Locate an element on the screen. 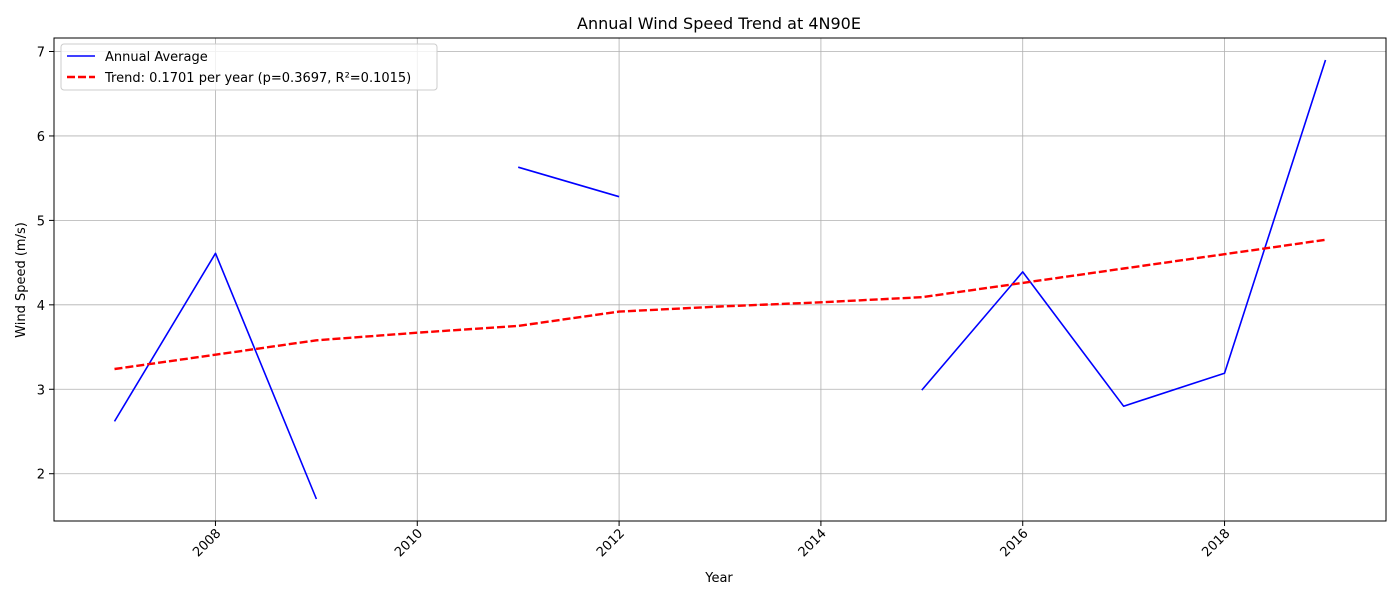  chart-title: Annual Wind Speed Trend at 4N90E is located at coordinates (719, 23).